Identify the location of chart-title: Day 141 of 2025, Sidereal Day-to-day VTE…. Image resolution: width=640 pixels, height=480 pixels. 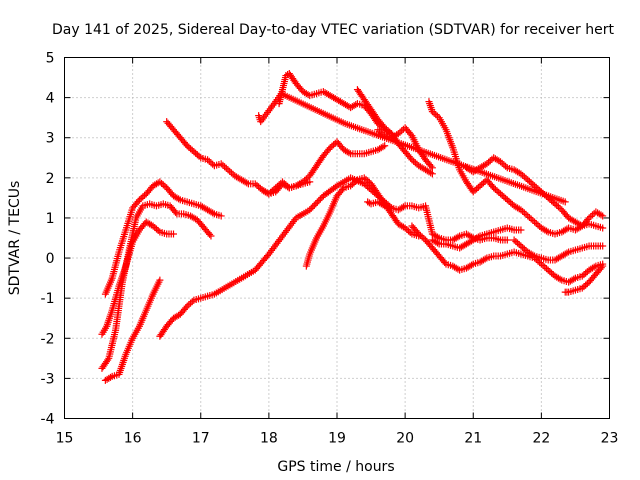
(333, 30).